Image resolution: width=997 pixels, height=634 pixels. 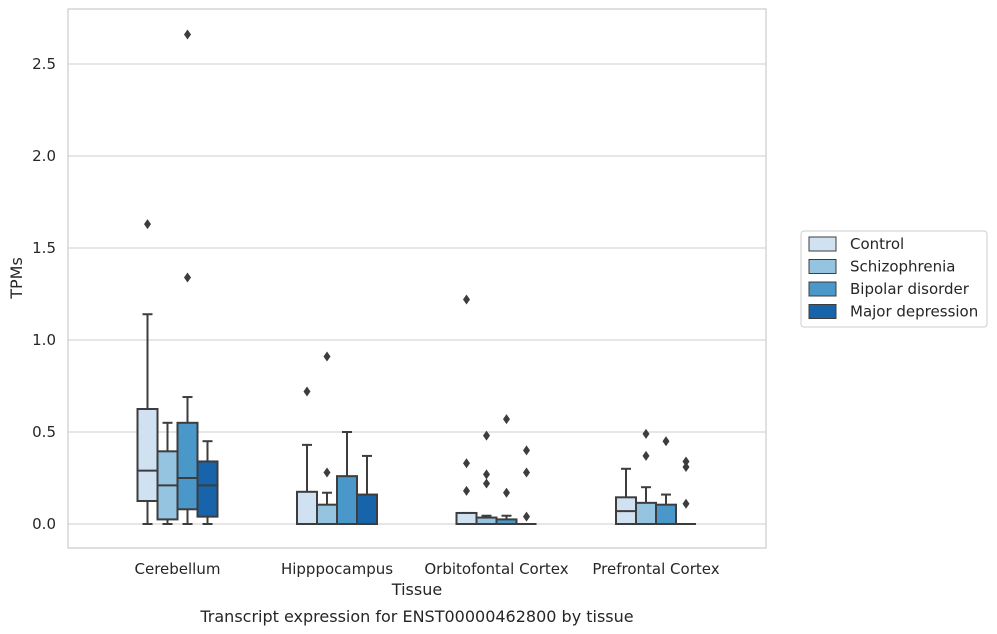 I want to click on y-axis-label: TPMs, so click(x=16, y=278).